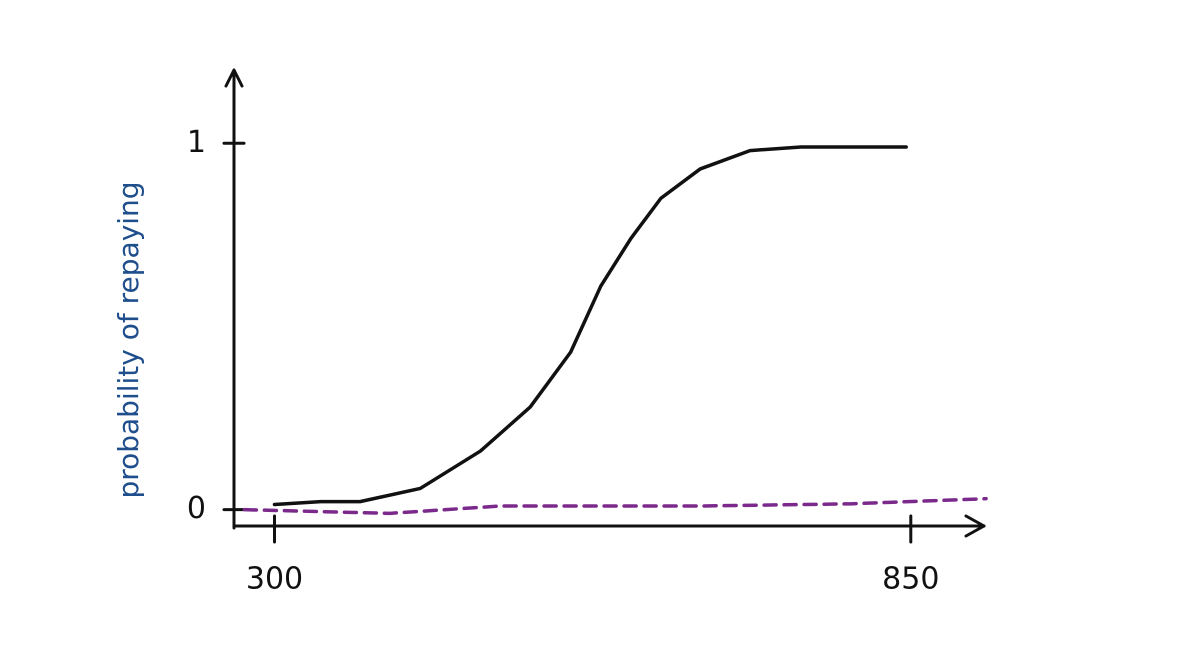 This screenshot has width=1188, height=648. Describe the element at coordinates (910, 579) in the screenshot. I see `x-tick-label: 850` at that location.